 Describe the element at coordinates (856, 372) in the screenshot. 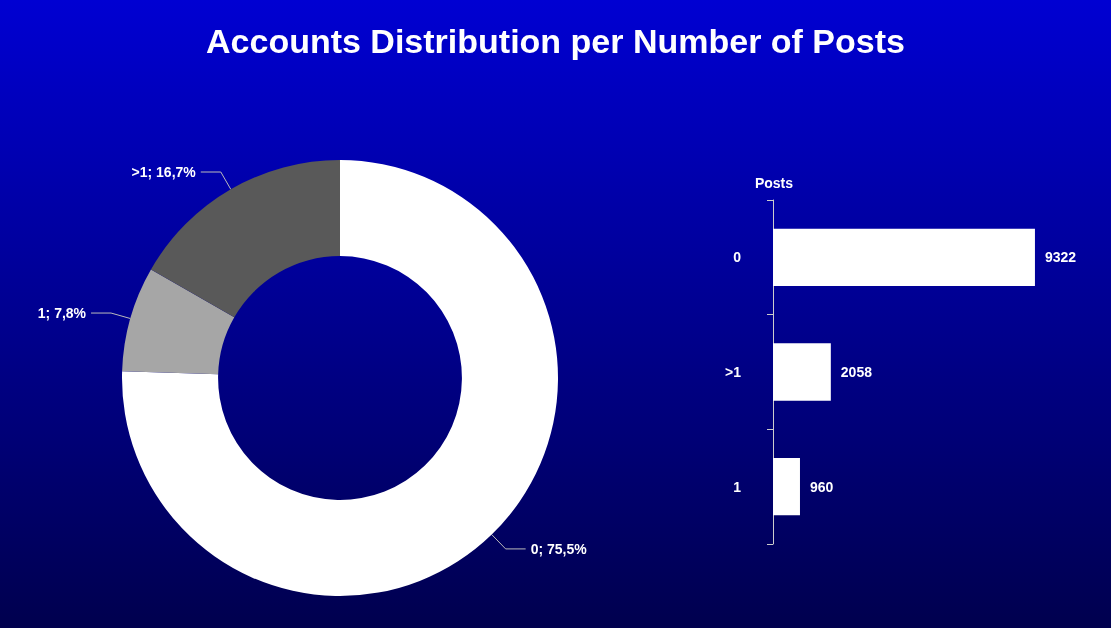

I see `data-label: 2058` at that location.